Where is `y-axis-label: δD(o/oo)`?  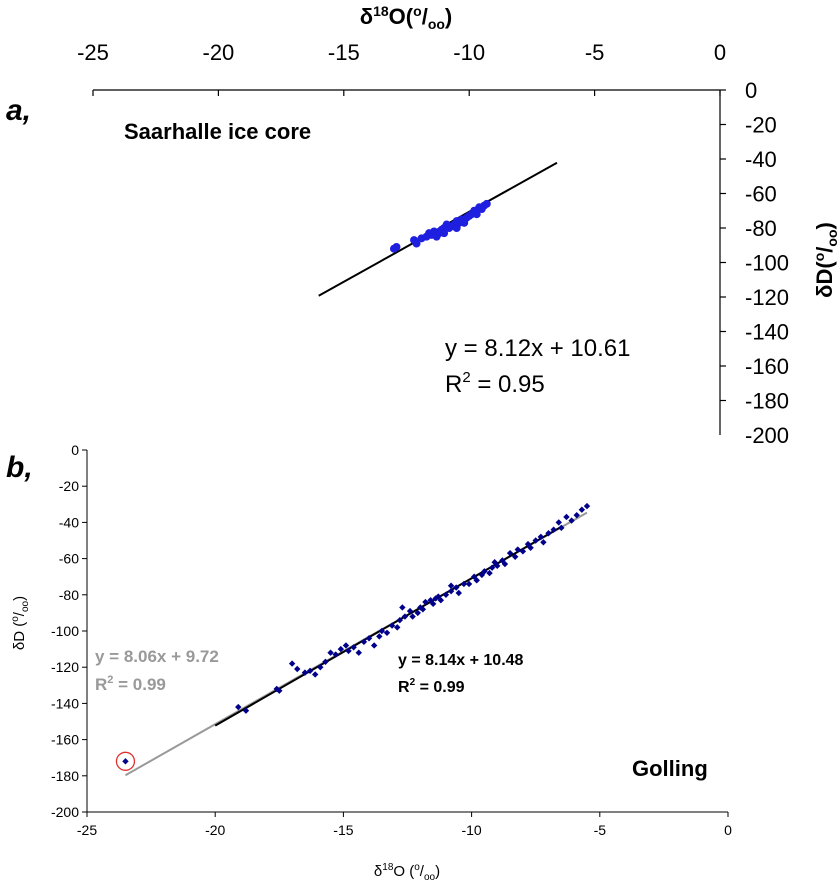
y-axis-label: δD(o/oo) is located at coordinates (825, 260).